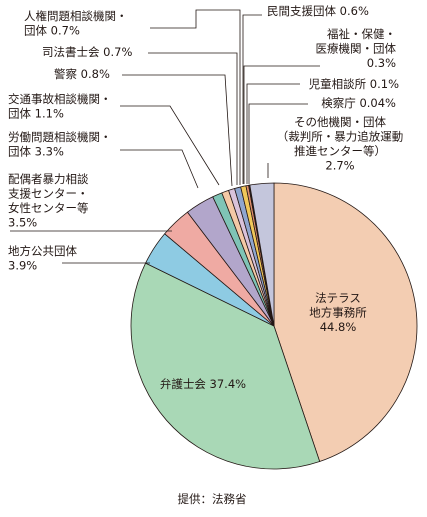  What do you see at coordinates (340, 122) in the screenshot?
I see `slice-label-line: その他機関・団体` at bounding box center [340, 122].